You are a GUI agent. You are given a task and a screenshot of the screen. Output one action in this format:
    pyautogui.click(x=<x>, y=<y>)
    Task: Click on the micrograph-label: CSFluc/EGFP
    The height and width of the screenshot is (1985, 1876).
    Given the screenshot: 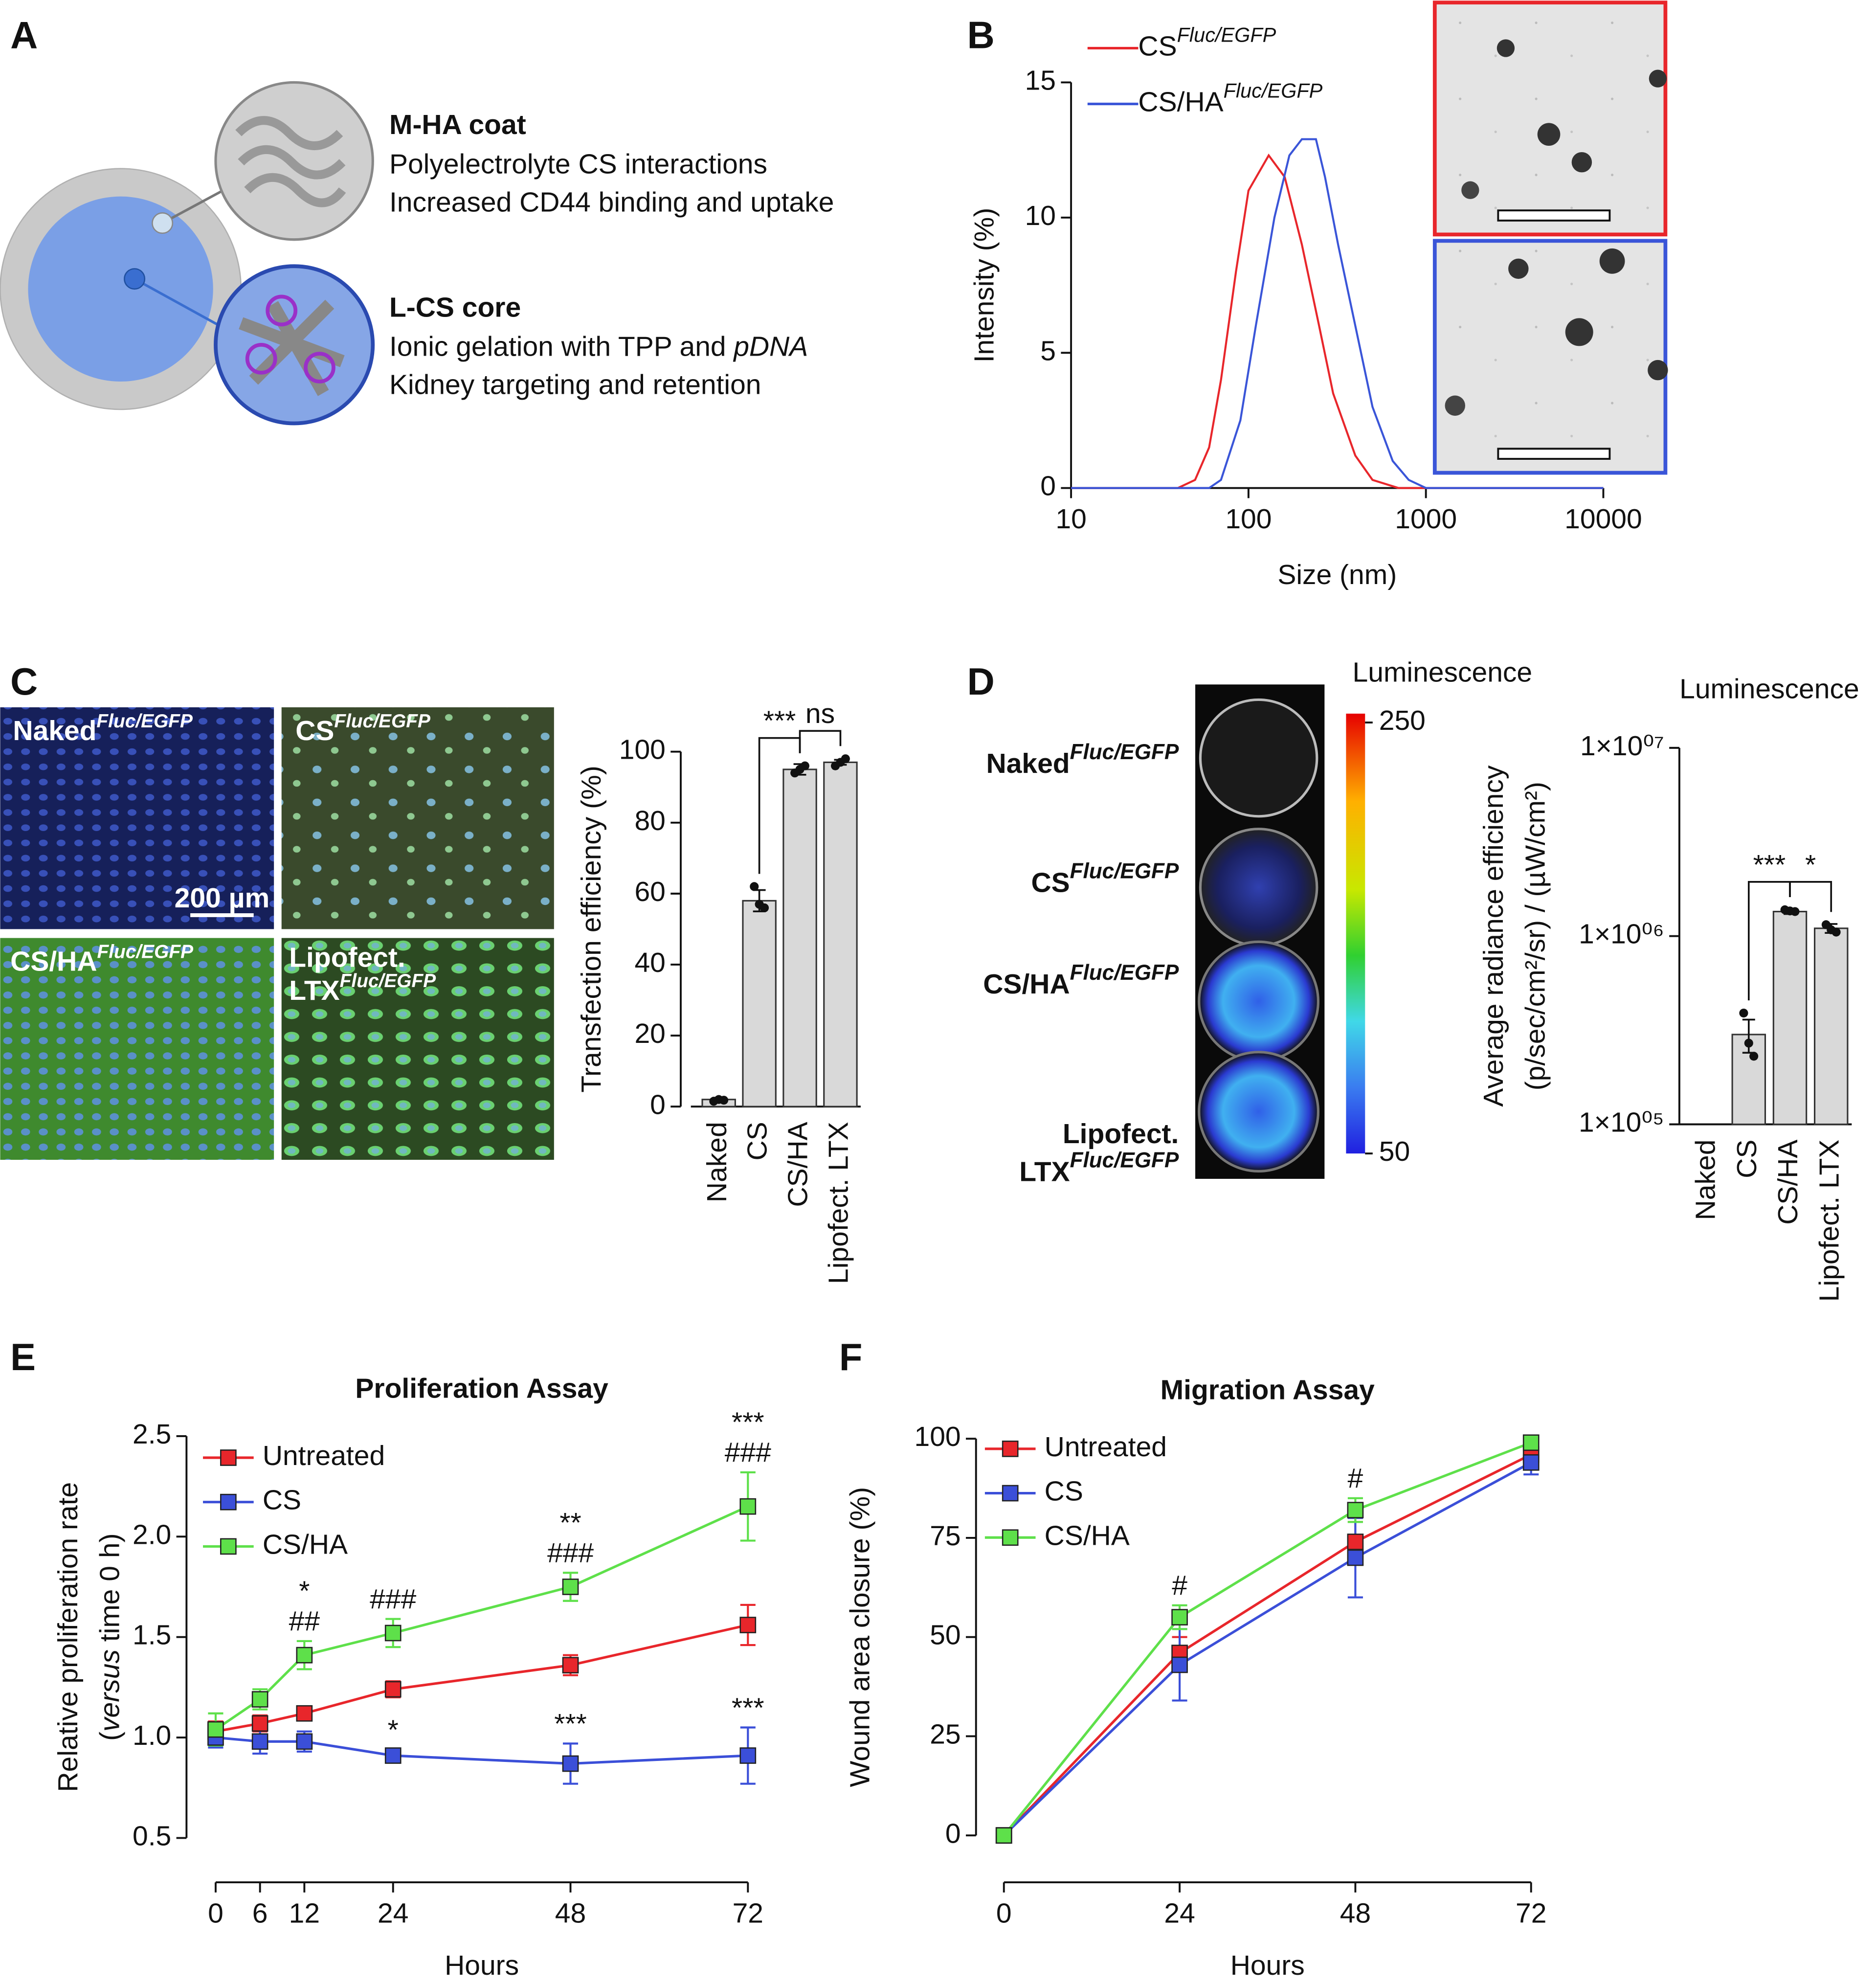 What is the action you would take?
    pyautogui.click(x=362, y=729)
    